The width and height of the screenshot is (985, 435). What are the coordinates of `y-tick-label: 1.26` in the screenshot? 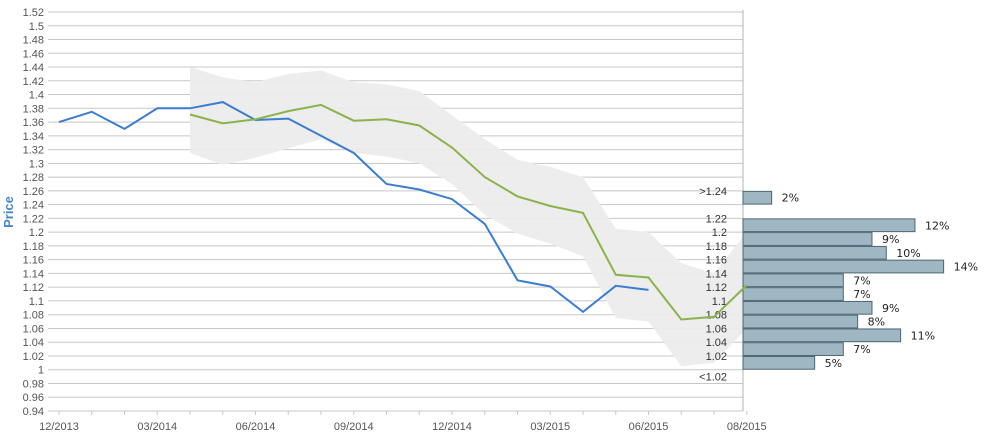 It's located at (33, 192).